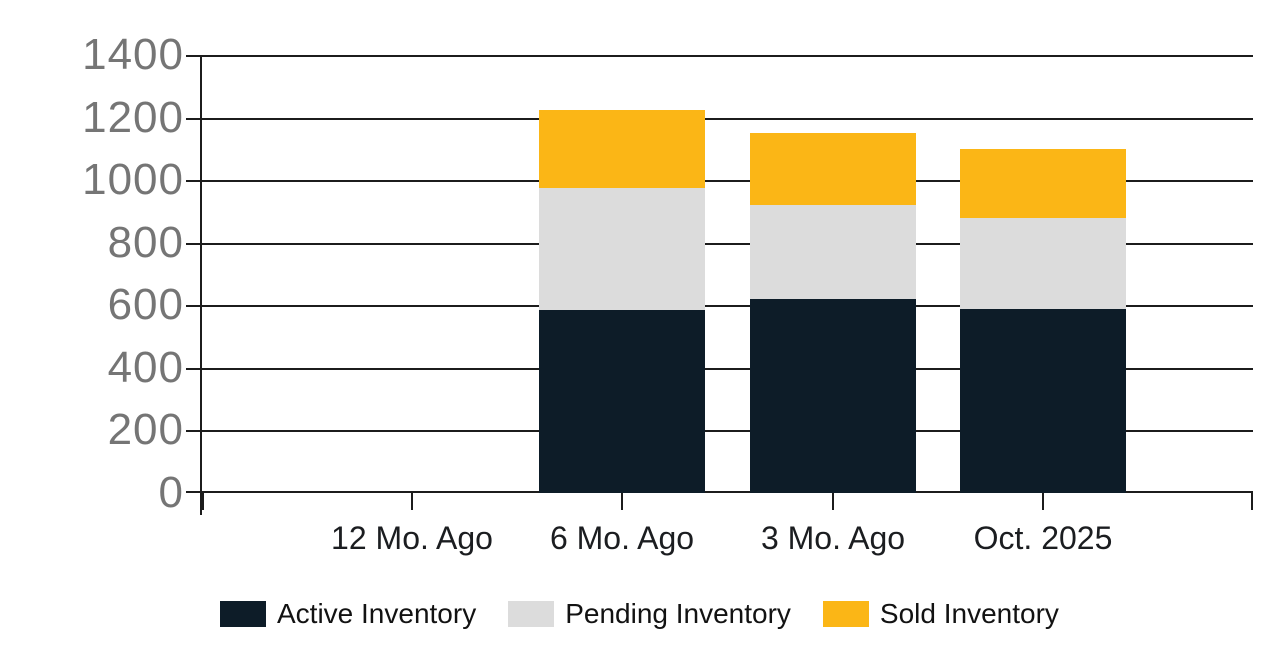  I want to click on legend-item-sold-inventory: Sold Inventory, so click(940, 614).